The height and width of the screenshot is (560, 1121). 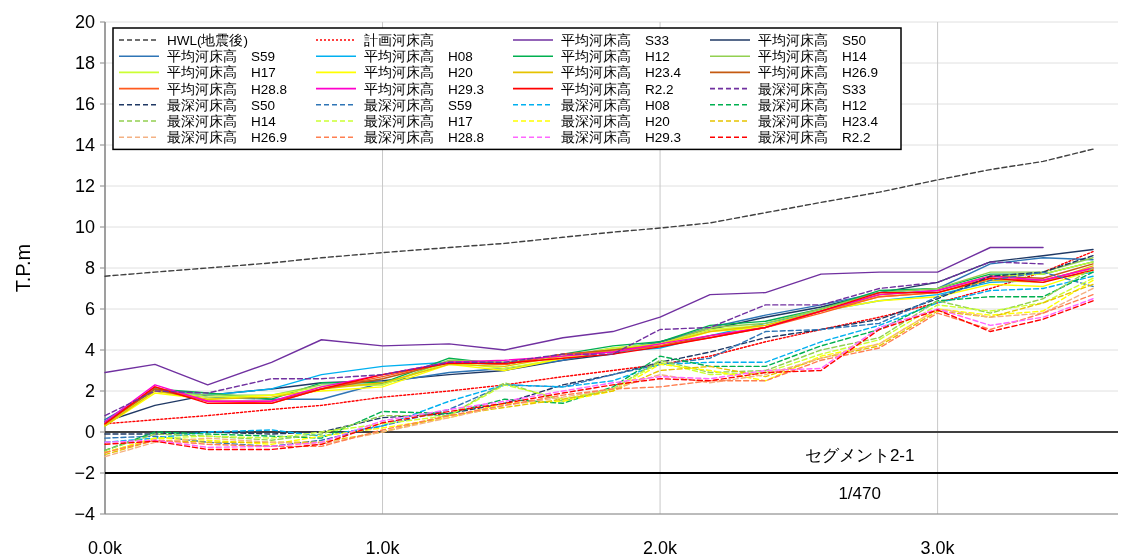 What do you see at coordinates (812, 89) in the screenshot?
I see `legend-label: 最深河床高 S33` at bounding box center [812, 89].